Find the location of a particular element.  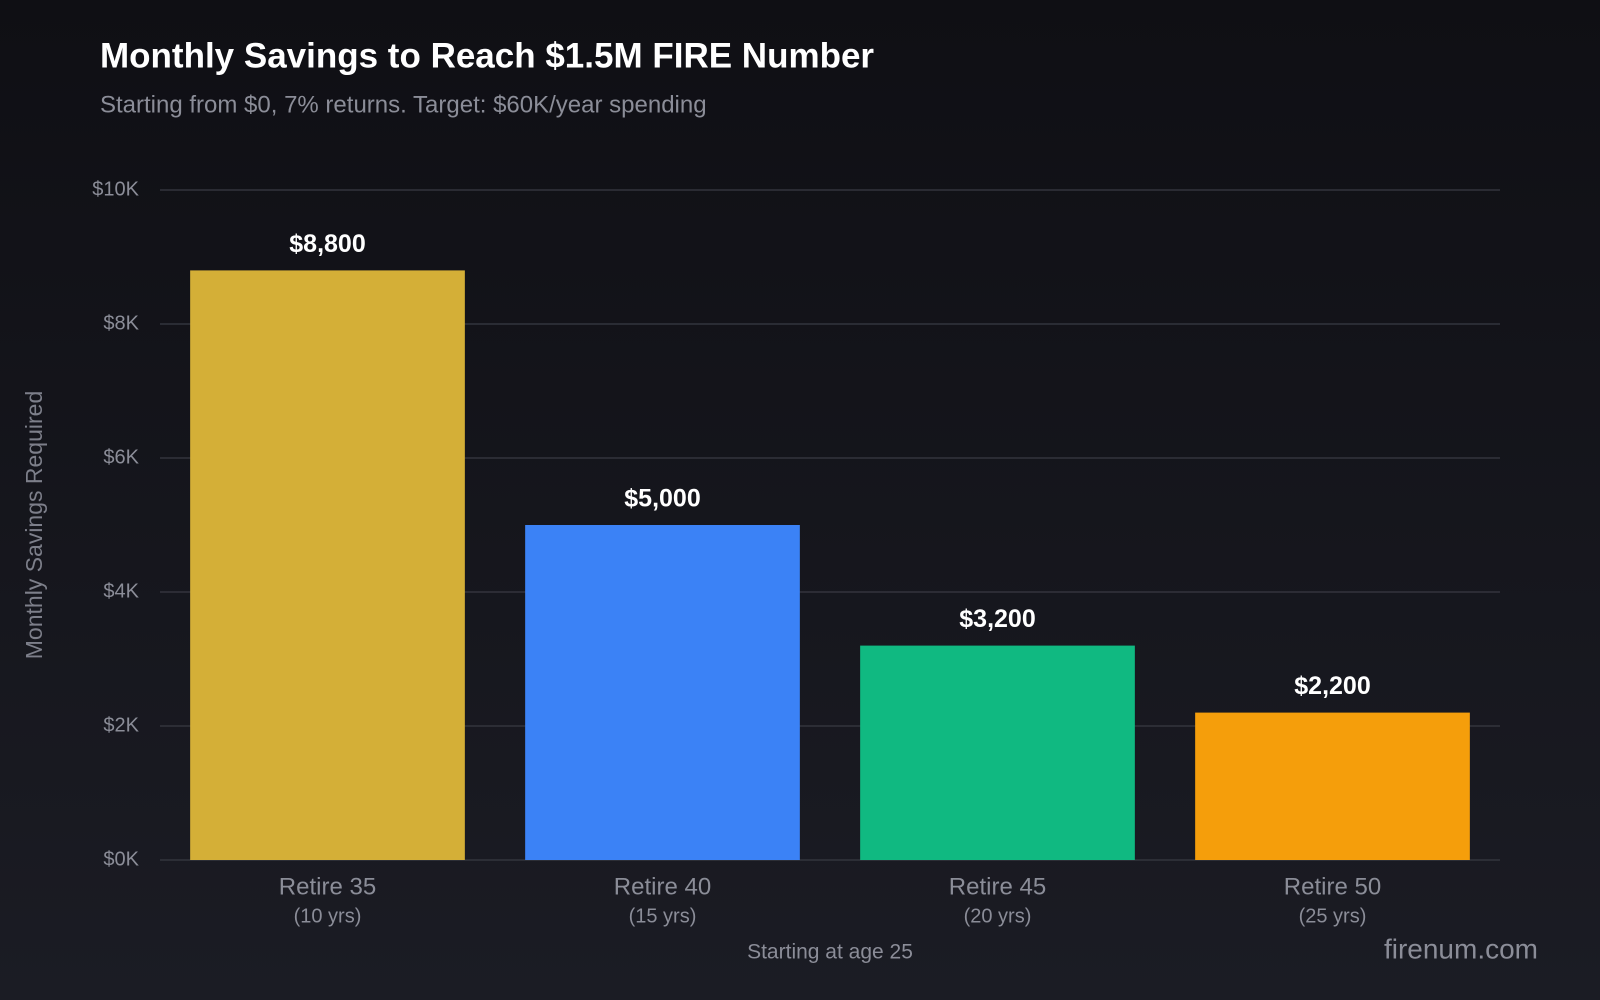

y-tick-label: $6K is located at coordinates (121, 457).